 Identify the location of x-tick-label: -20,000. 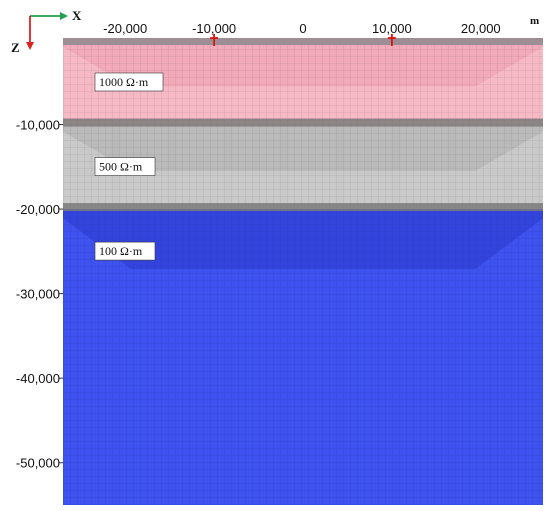
(125, 28).